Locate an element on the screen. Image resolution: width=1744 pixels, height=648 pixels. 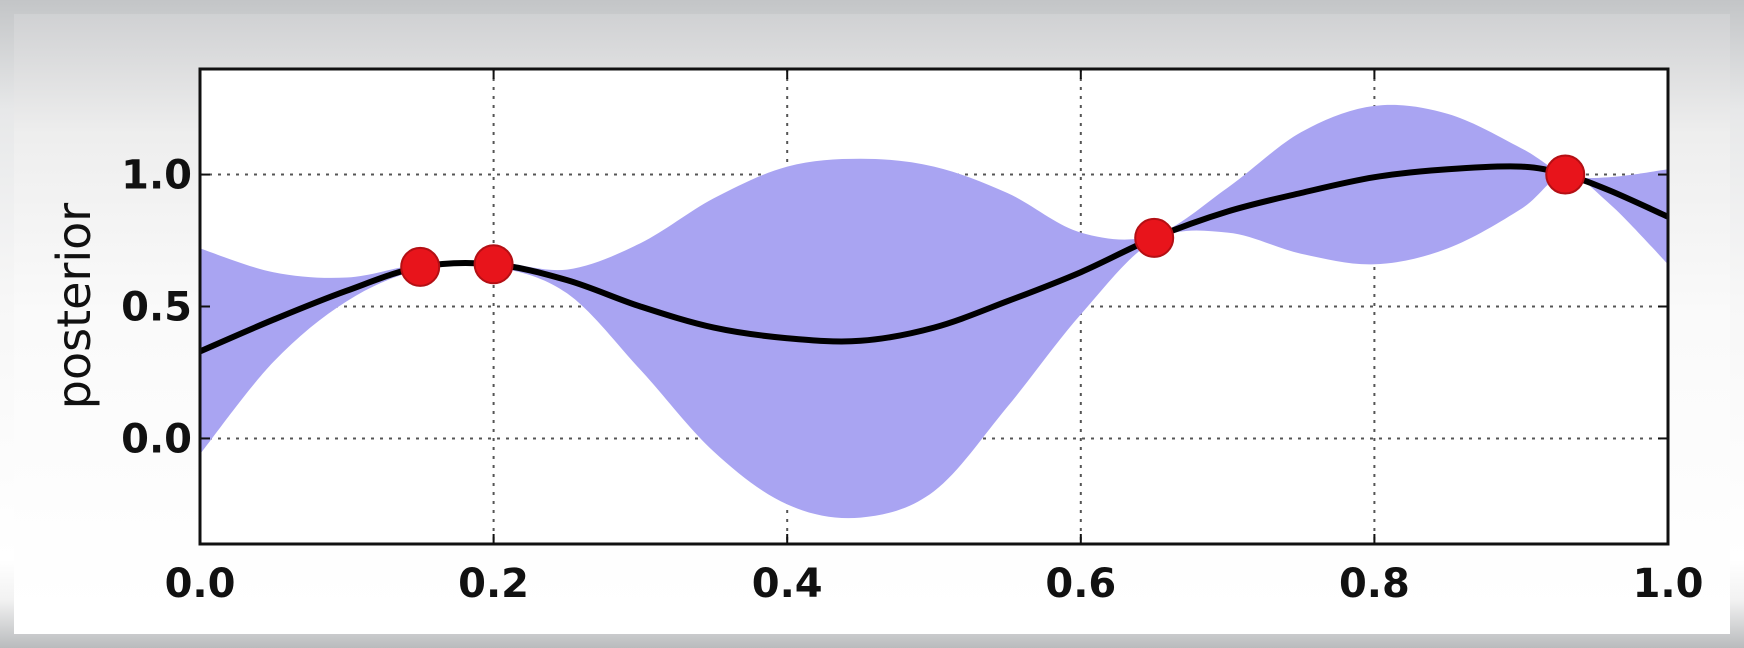
observations is located at coordinates (993, 220).